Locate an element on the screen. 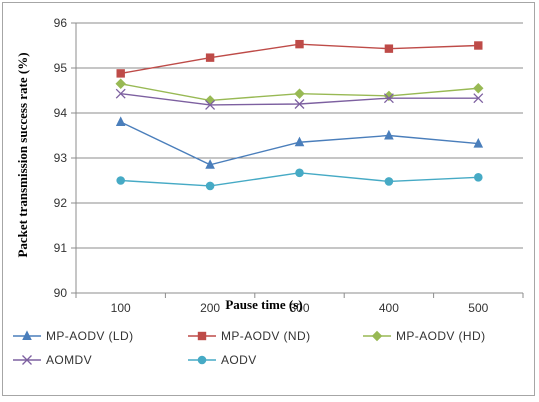 The height and width of the screenshot is (402, 539). legend-label: MP-AODV (ND) is located at coordinates (265, 336).